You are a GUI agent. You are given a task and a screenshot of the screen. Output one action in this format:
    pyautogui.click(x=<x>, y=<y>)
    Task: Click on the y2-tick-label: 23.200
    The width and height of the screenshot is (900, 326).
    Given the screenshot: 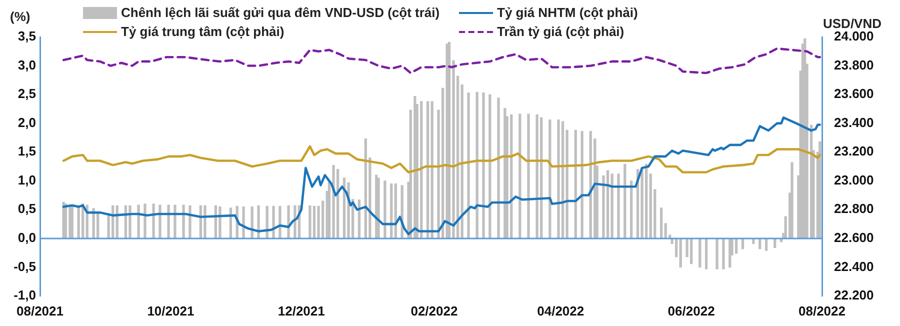 What is the action you would take?
    pyautogui.click(x=854, y=151)
    